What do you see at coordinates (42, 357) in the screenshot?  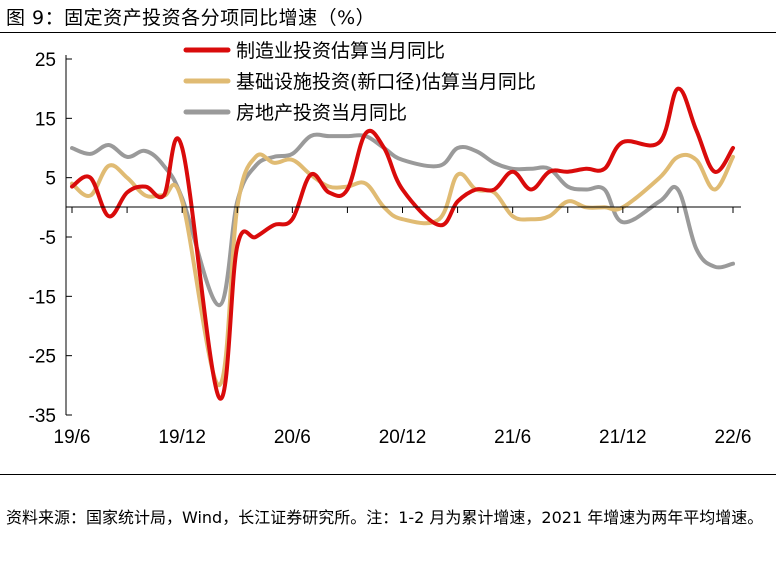 I see `y-tick-label: -25` at bounding box center [42, 357].